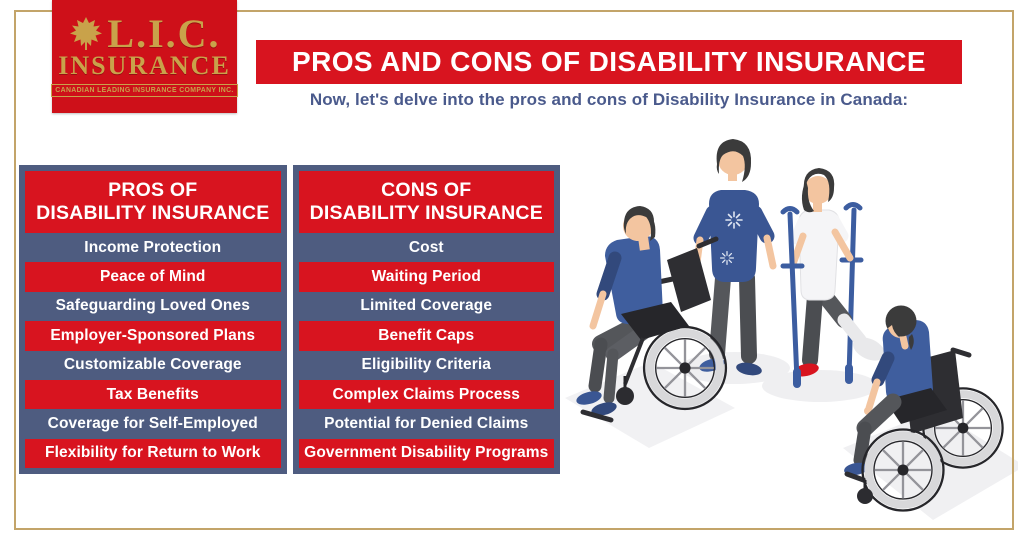 The height and width of the screenshot is (538, 1024). I want to click on table-row: Income Protection, so click(153, 247).